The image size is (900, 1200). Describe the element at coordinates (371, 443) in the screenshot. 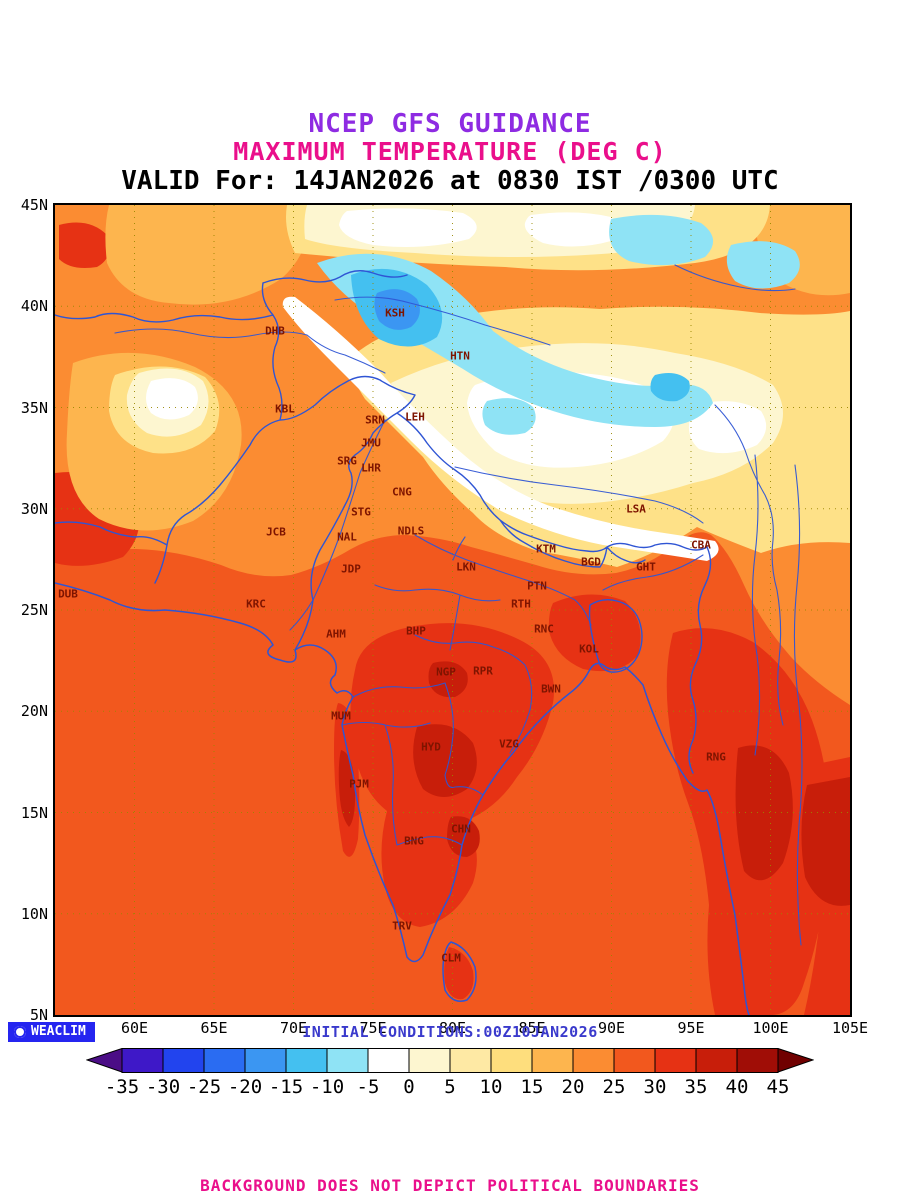

I see `station-label: JMU` at that location.